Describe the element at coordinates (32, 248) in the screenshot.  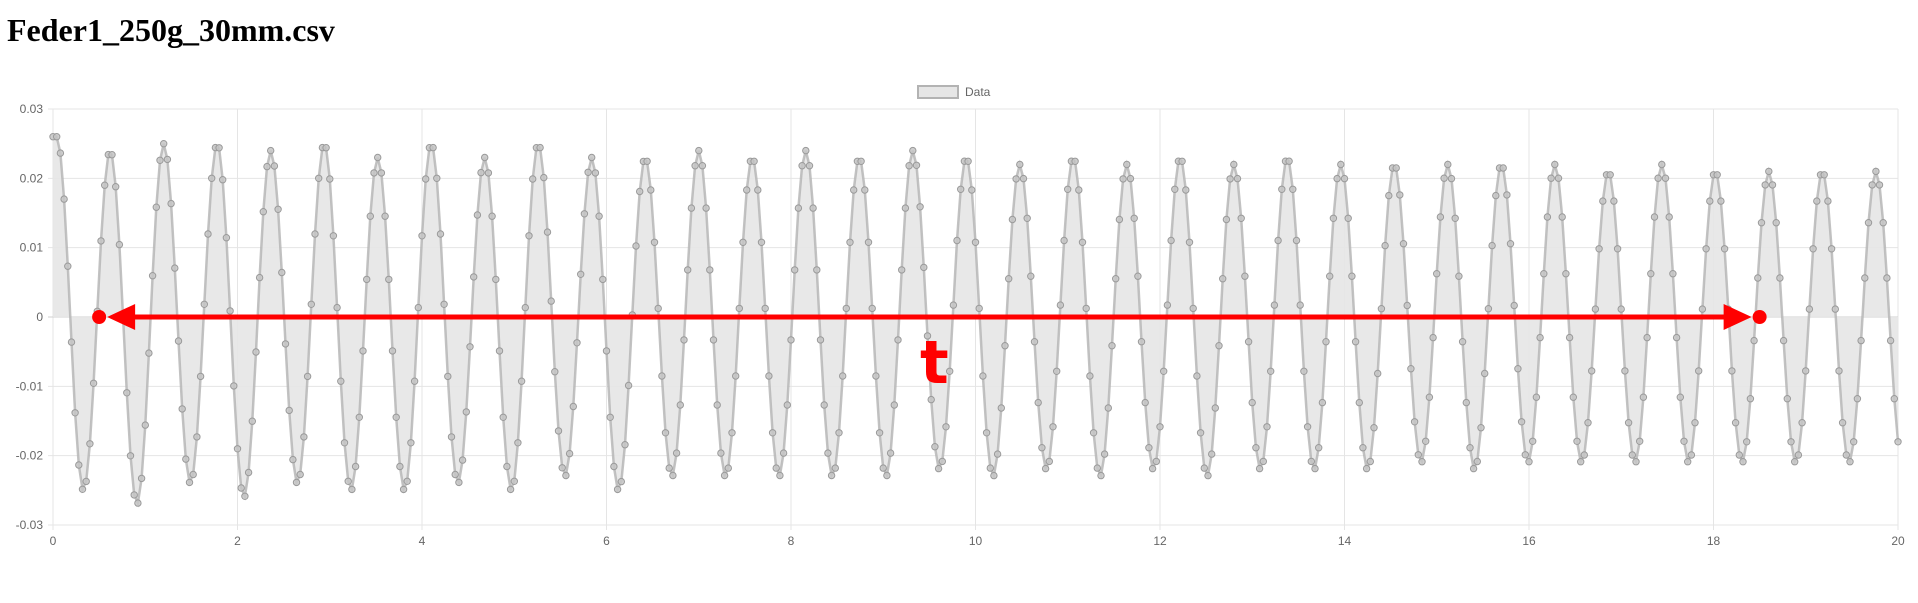
I see `y-tick-label: 0.01` at that location.